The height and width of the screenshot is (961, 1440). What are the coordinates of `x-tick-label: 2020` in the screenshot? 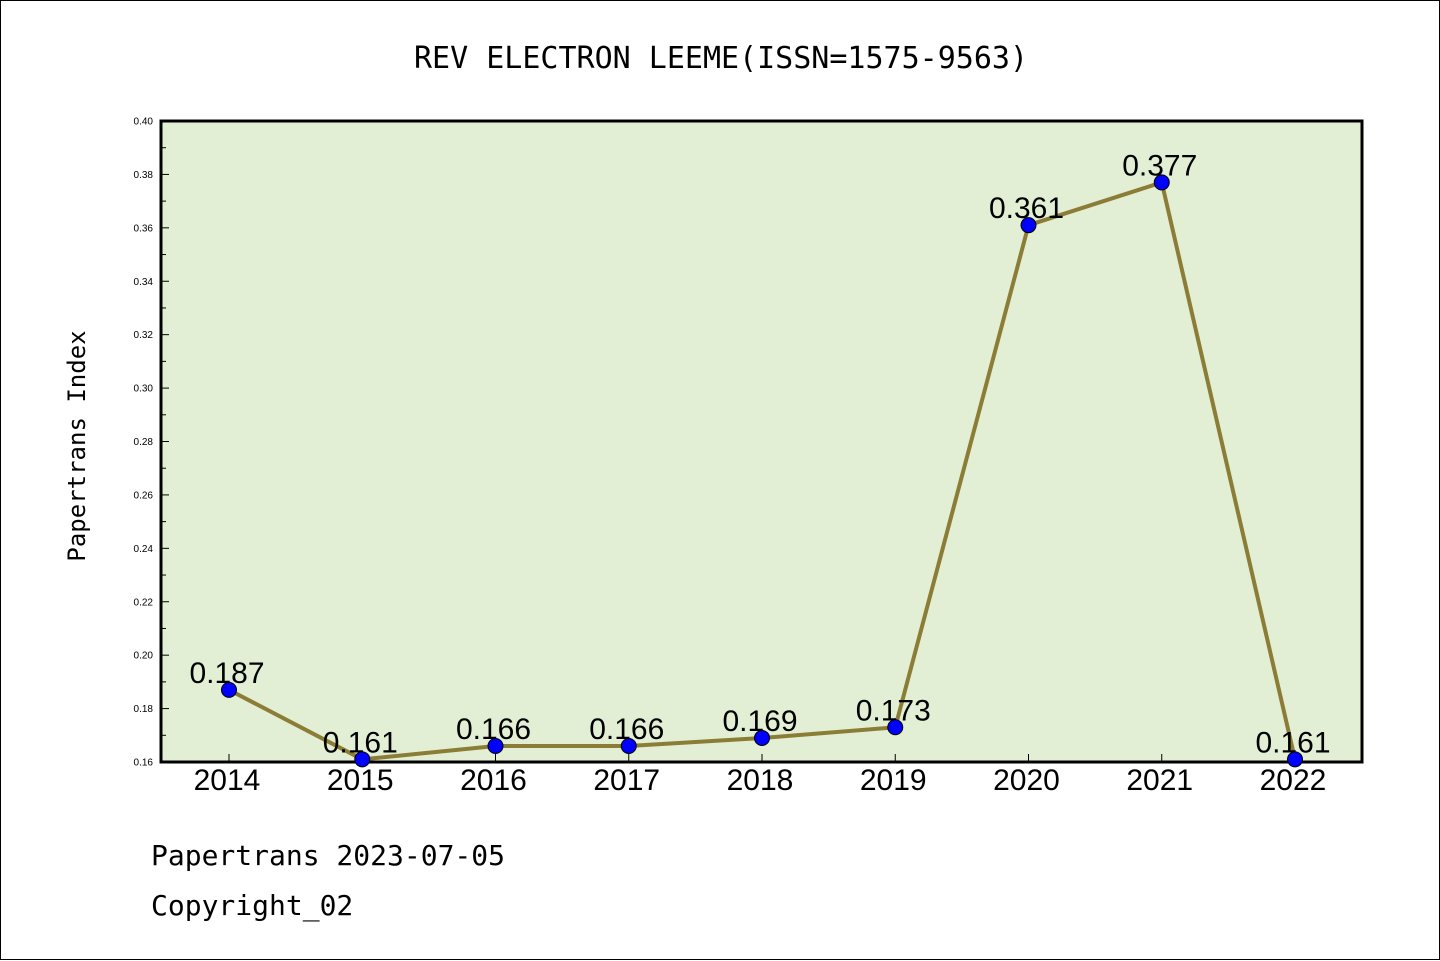 It's located at (1026, 780).